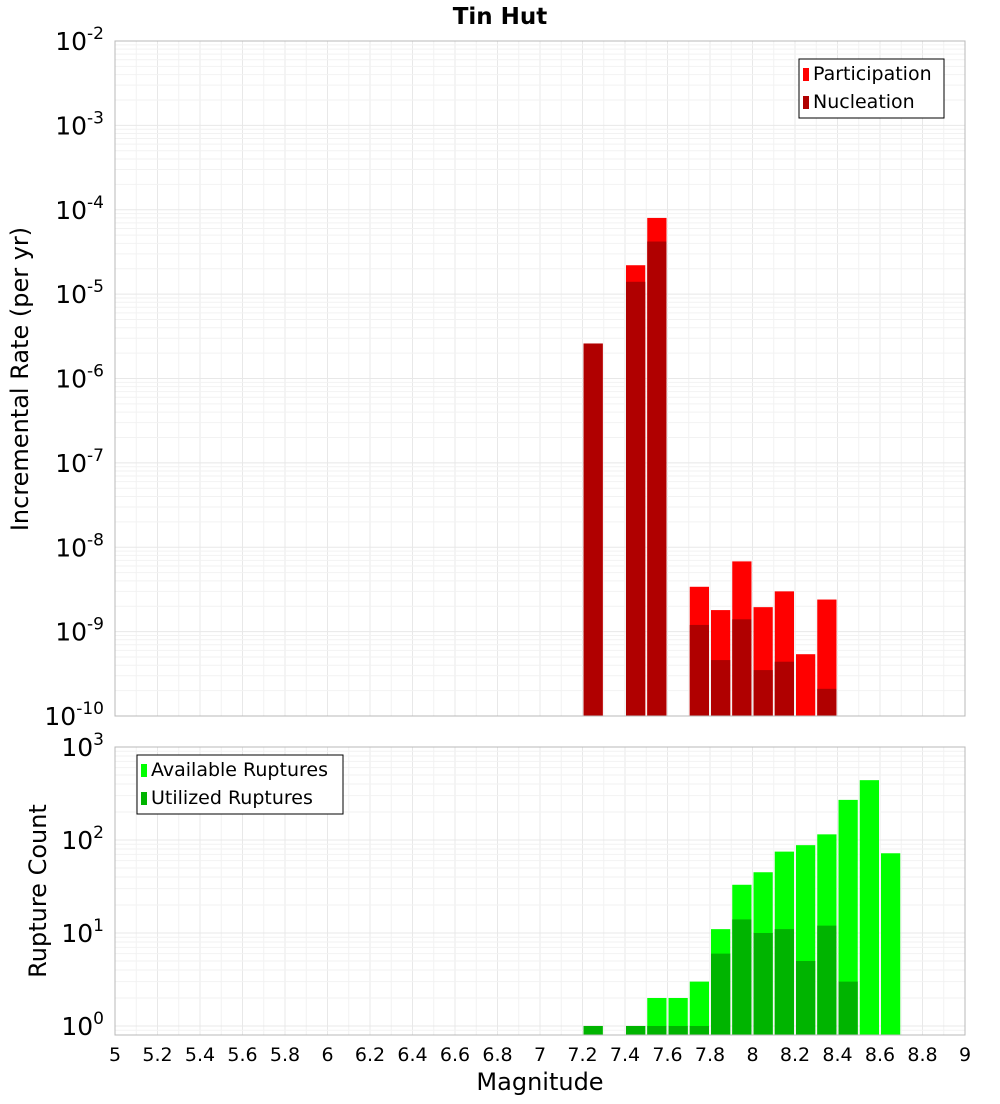  I want to click on x-tick-label: 5.4, so click(200, 1055).